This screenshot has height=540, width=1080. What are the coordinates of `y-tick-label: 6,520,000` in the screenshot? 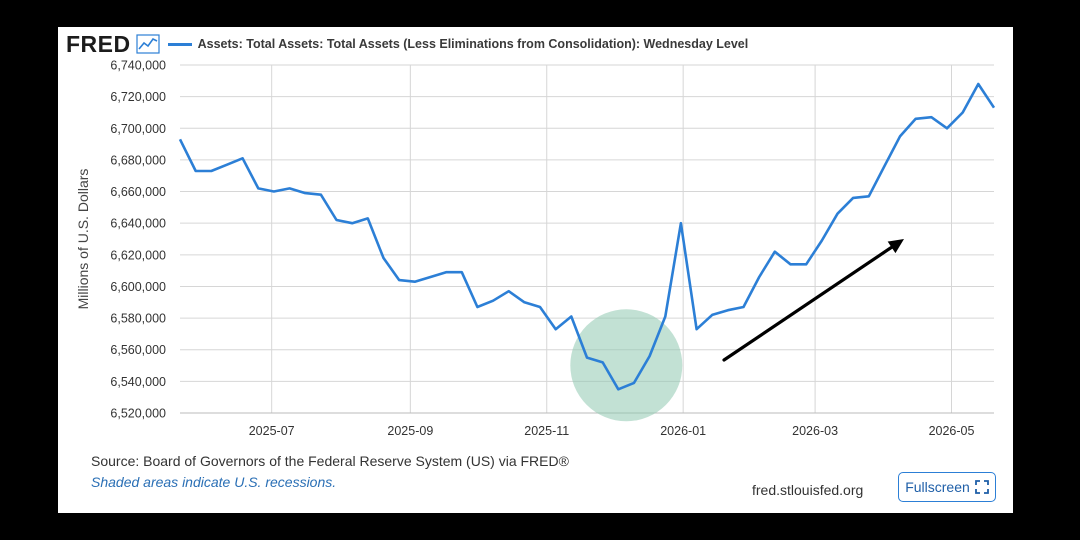 It's located at (138, 414).